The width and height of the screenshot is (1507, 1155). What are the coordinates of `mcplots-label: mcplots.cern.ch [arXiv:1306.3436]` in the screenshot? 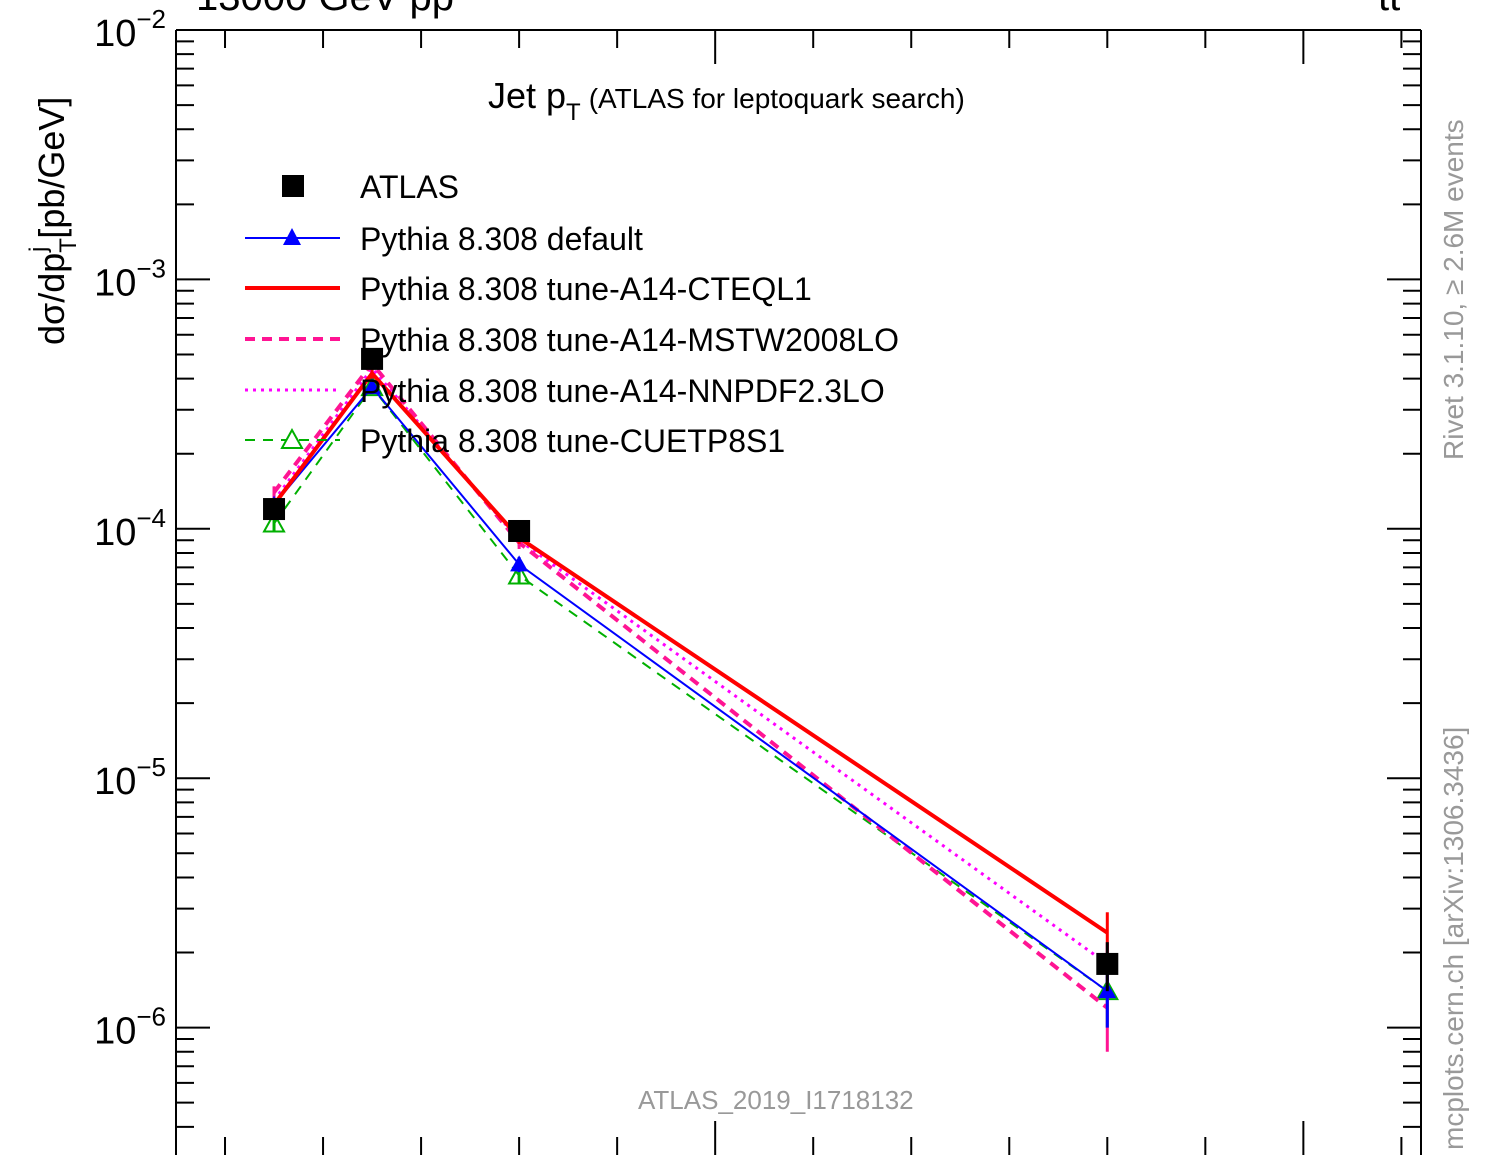 It's located at (1453, 938).